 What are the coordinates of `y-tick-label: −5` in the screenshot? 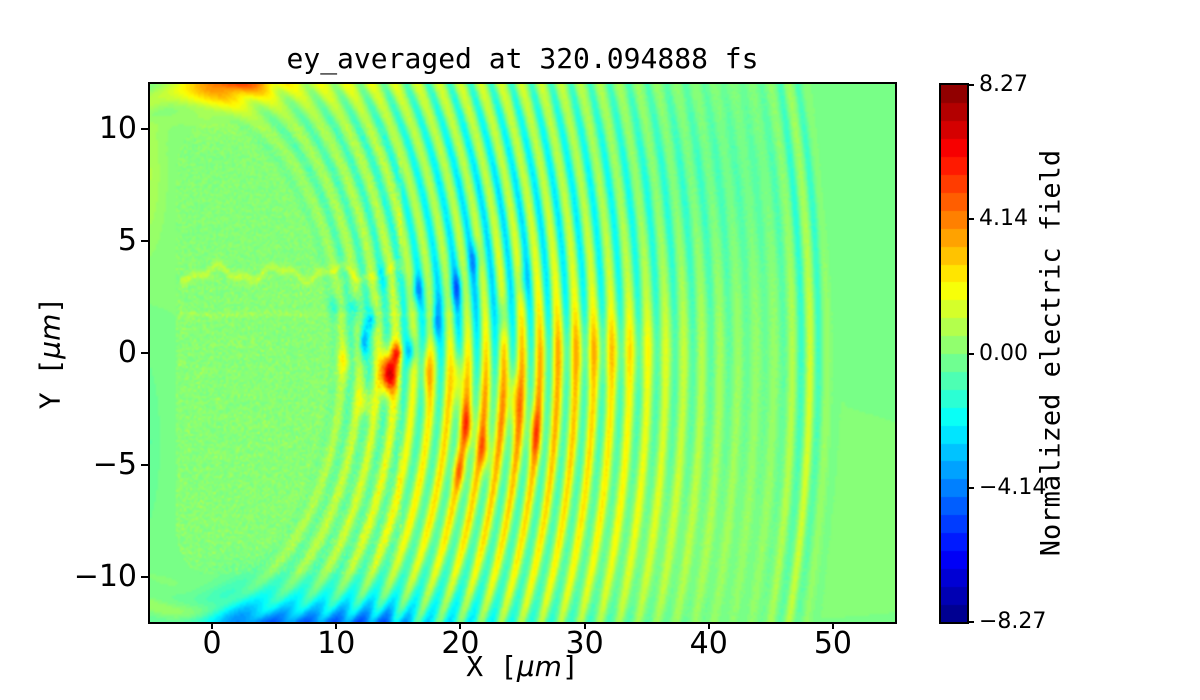 It's located at (114, 465).